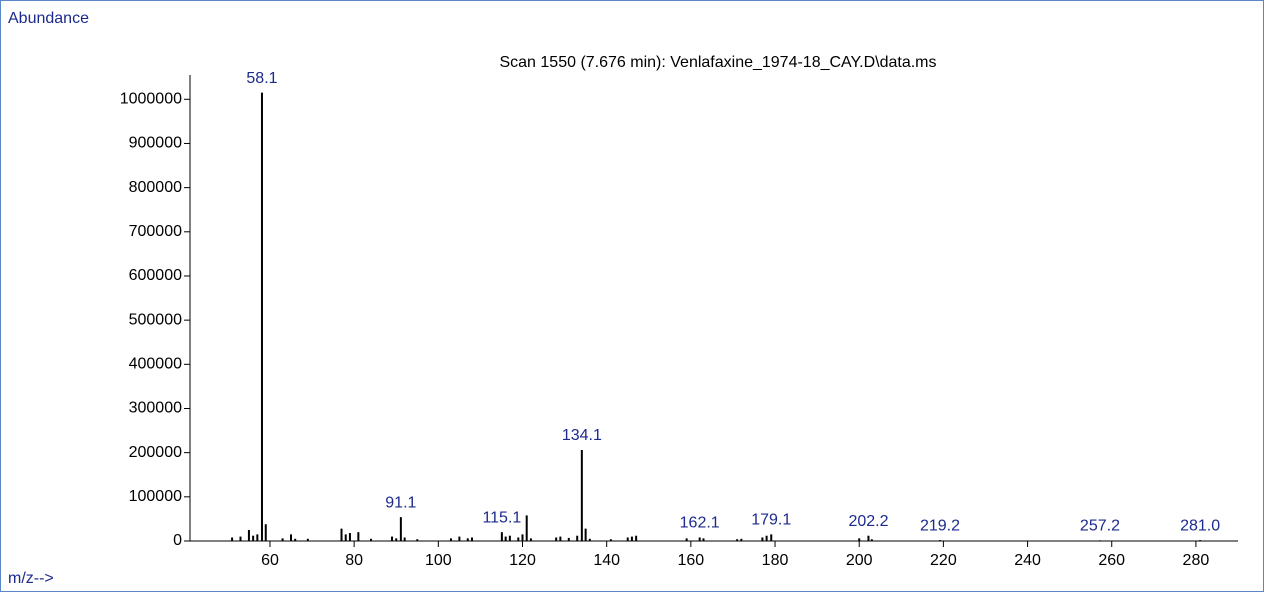 The width and height of the screenshot is (1264, 592). Describe the element at coordinates (1200, 525) in the screenshot. I see `peak-label: 281.0` at that location.